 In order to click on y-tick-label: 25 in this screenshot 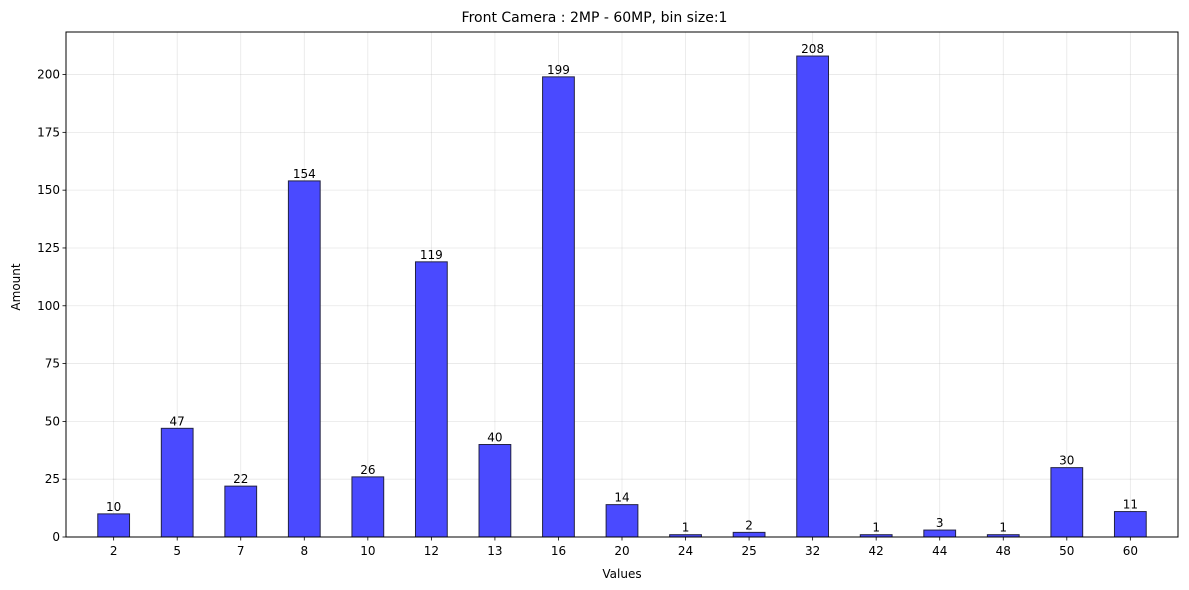, I will do `click(52, 479)`.